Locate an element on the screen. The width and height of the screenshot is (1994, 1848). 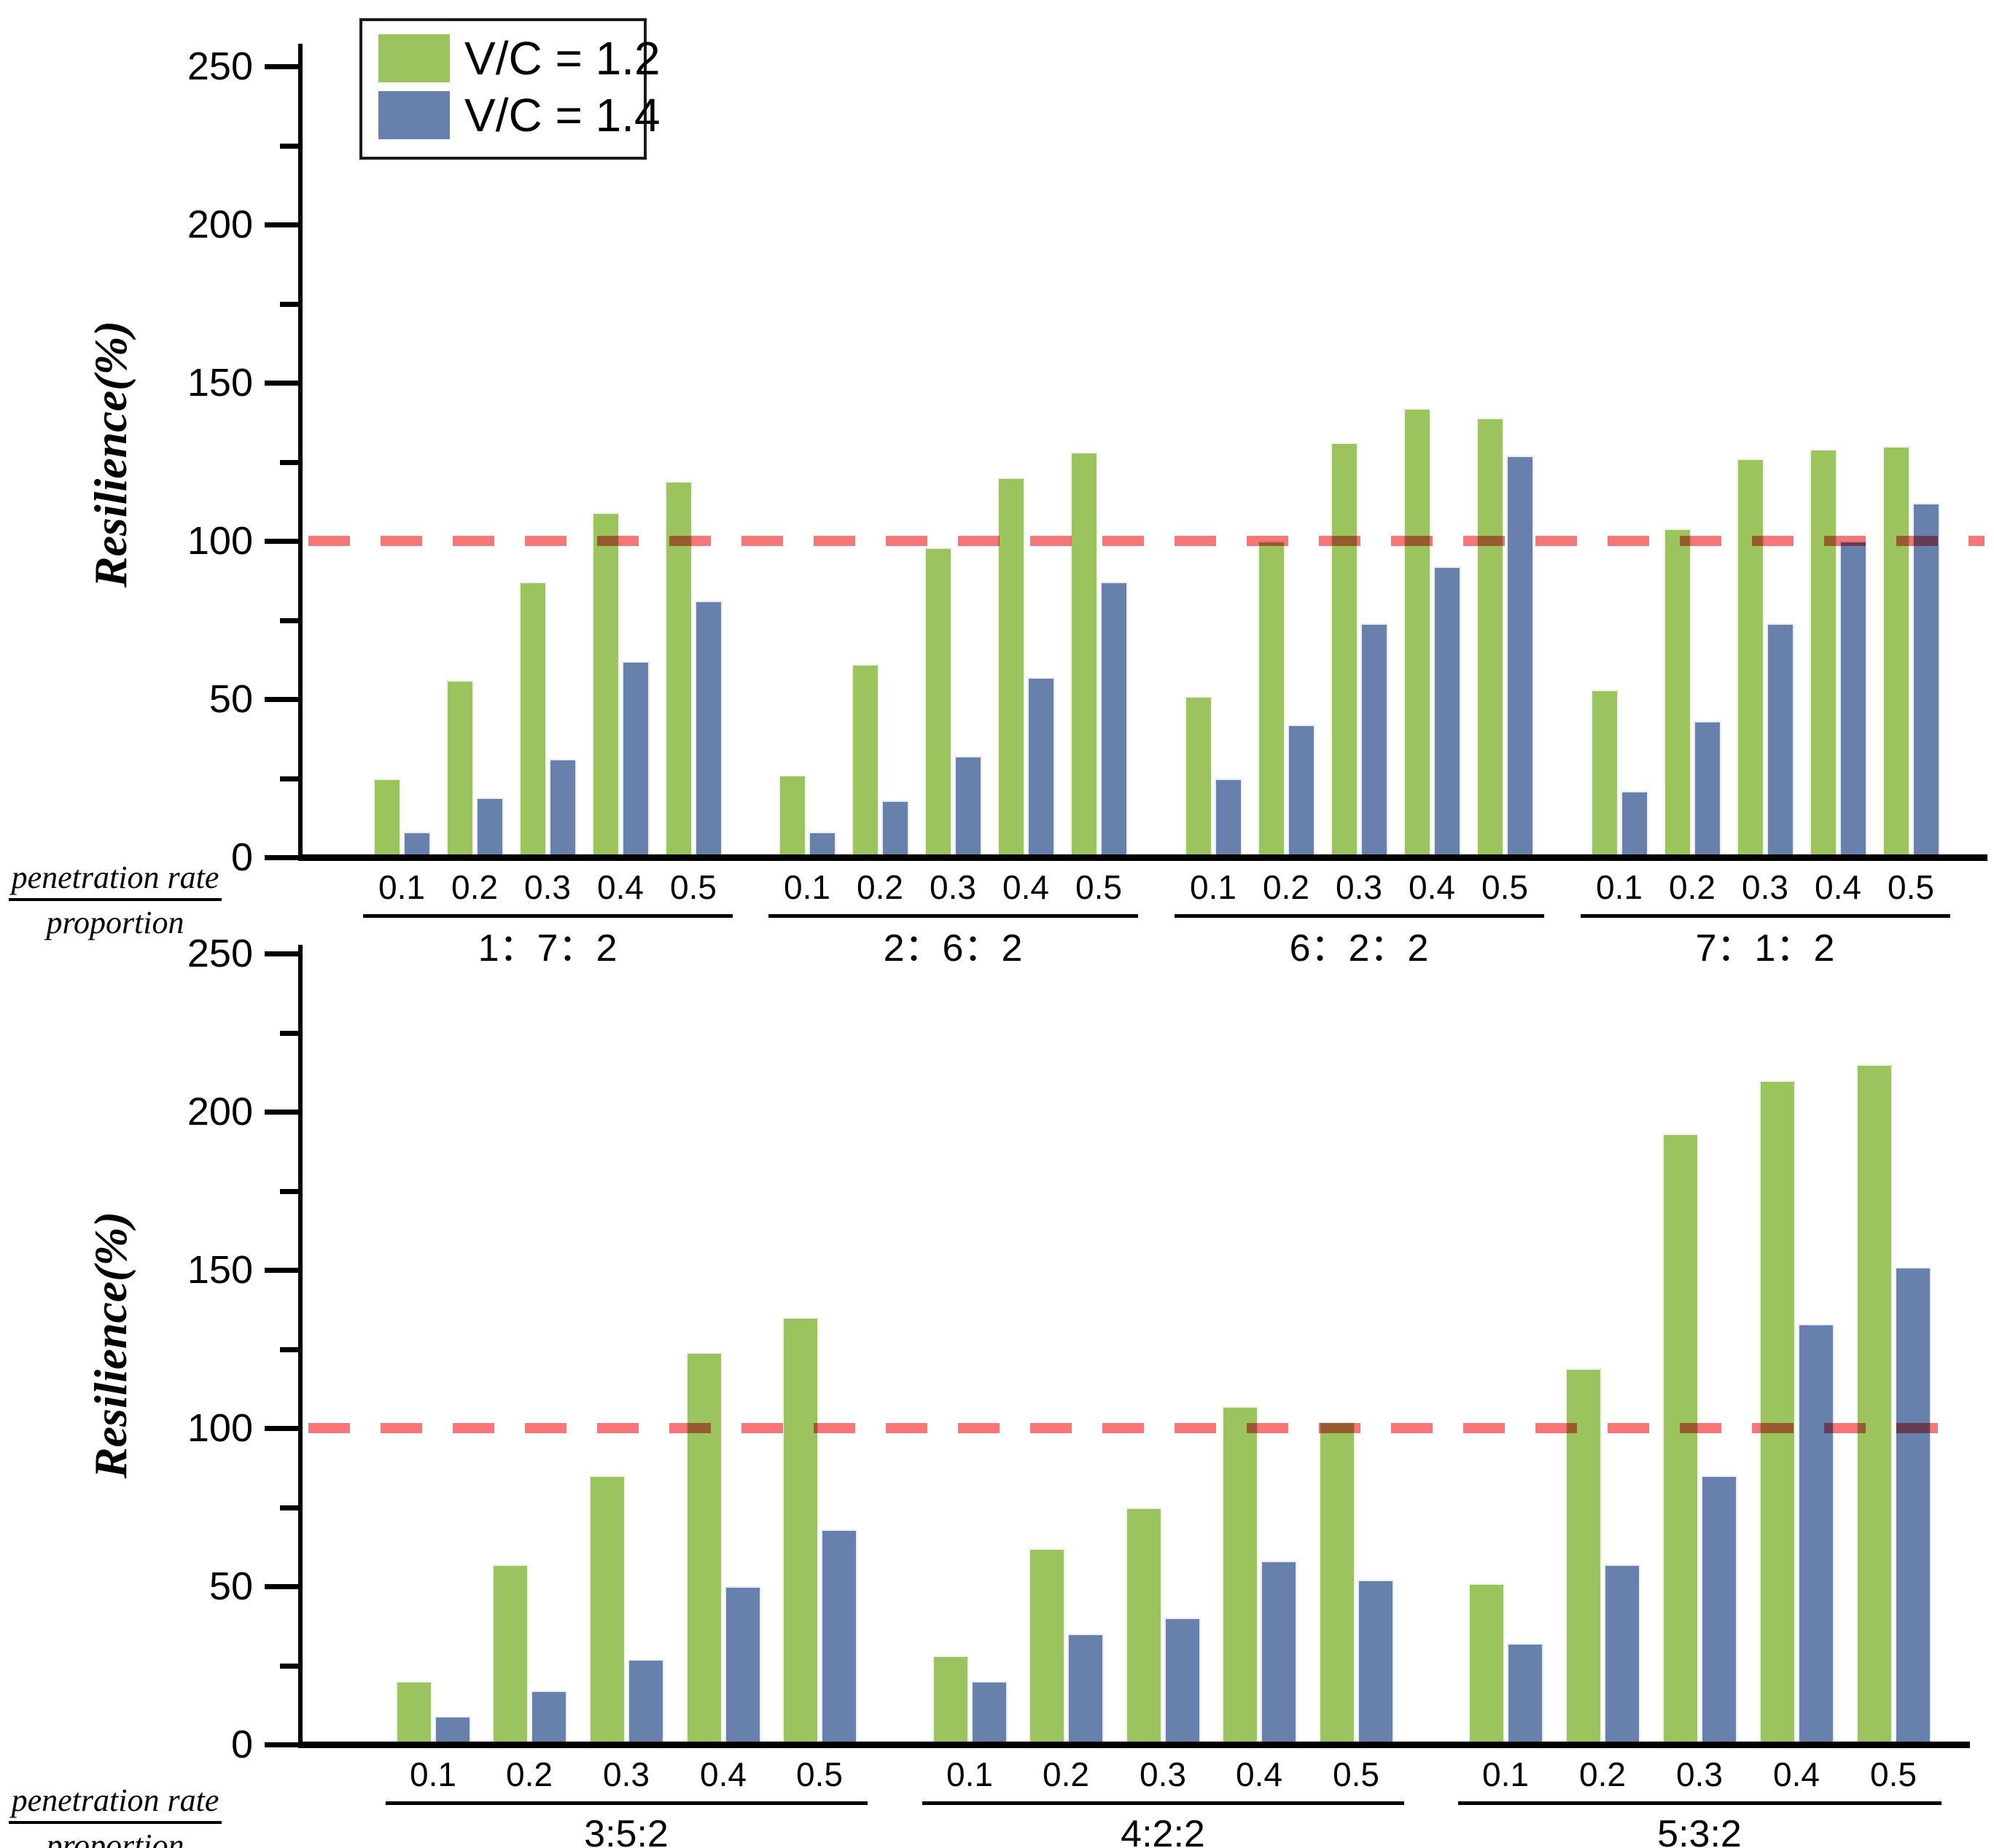
bar-vc14-top-g3-0.2 is located at coordinates (1301, 790).